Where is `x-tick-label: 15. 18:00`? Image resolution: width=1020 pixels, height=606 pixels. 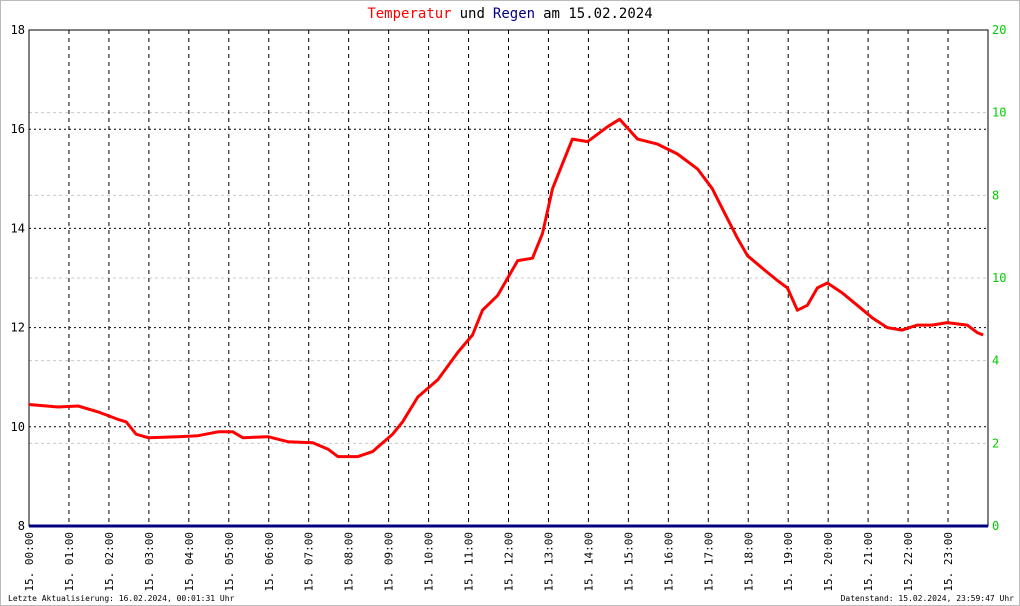
x-tick-label: 15. 18:00 is located at coordinates (748, 562).